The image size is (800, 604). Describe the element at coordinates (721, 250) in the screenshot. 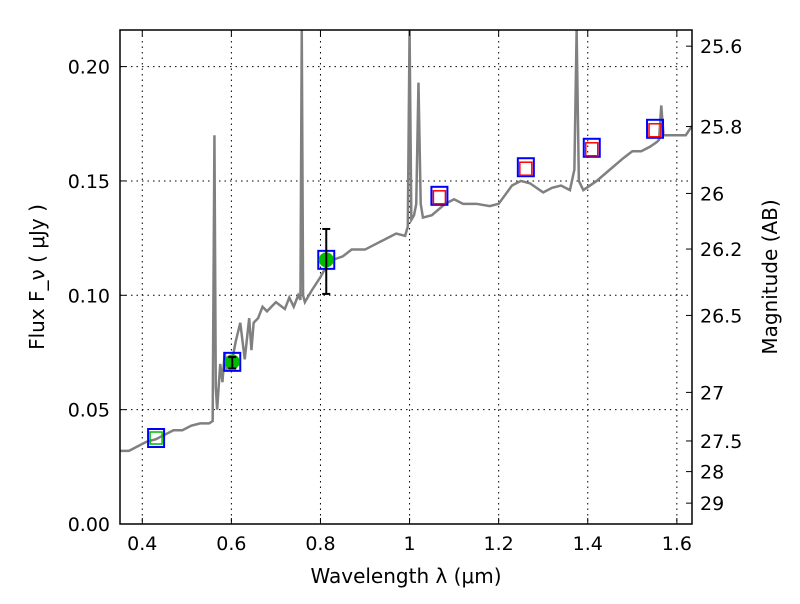

I see `mag-tick-label: 26.2` at that location.